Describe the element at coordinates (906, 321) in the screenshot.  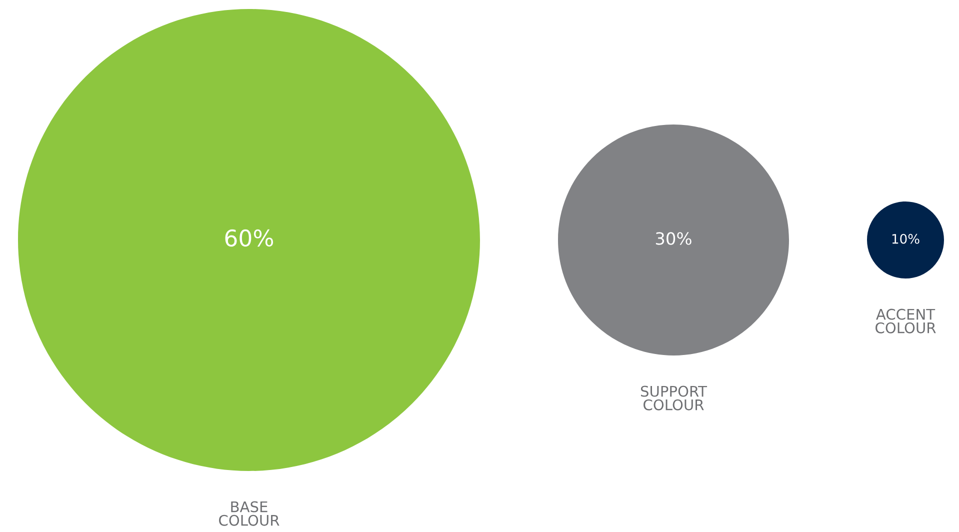
I see `category-label: ACCENT COLOUR` at that location.